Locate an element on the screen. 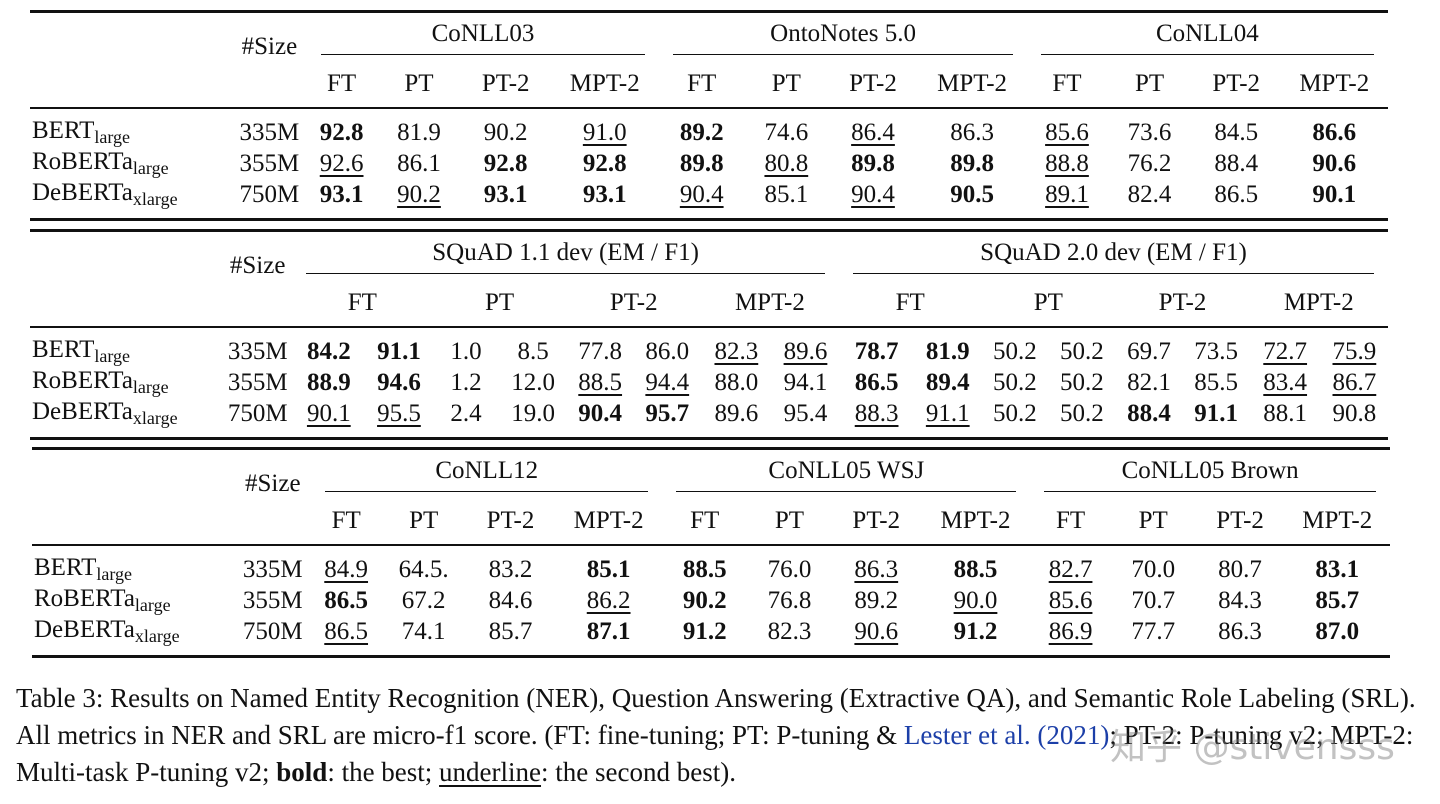  score-cell: 86.6 is located at coordinates (1334, 132).